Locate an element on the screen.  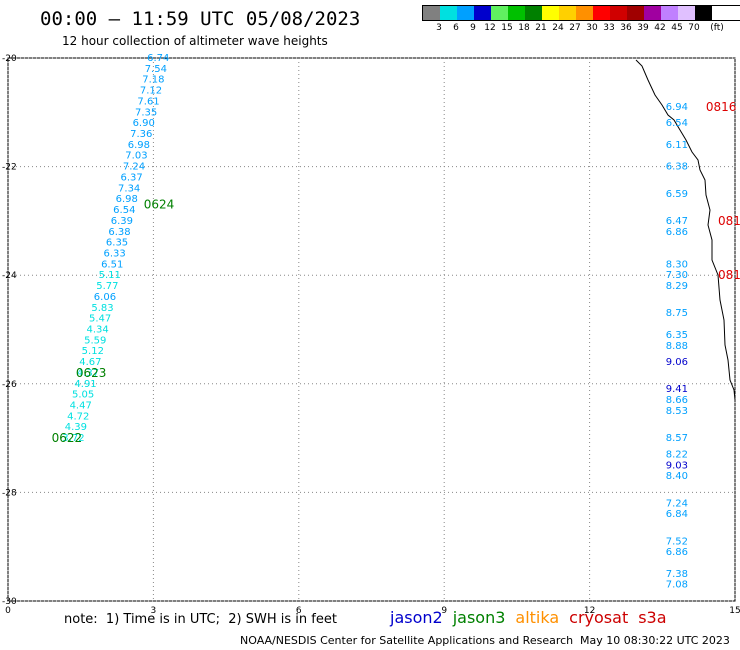
wave-height-label: 6.86 is located at coordinates (677, 552).